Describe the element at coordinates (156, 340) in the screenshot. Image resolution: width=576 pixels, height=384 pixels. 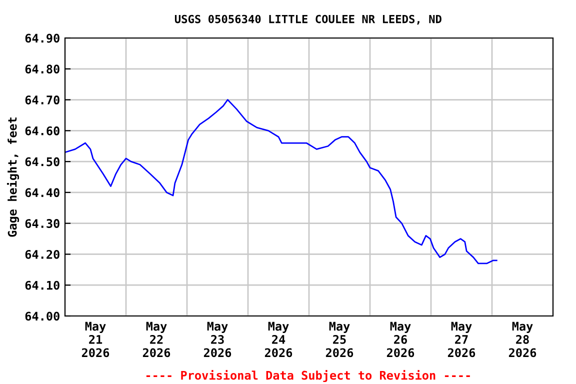
I see `x-tick-label: May 22 2026` at that location.